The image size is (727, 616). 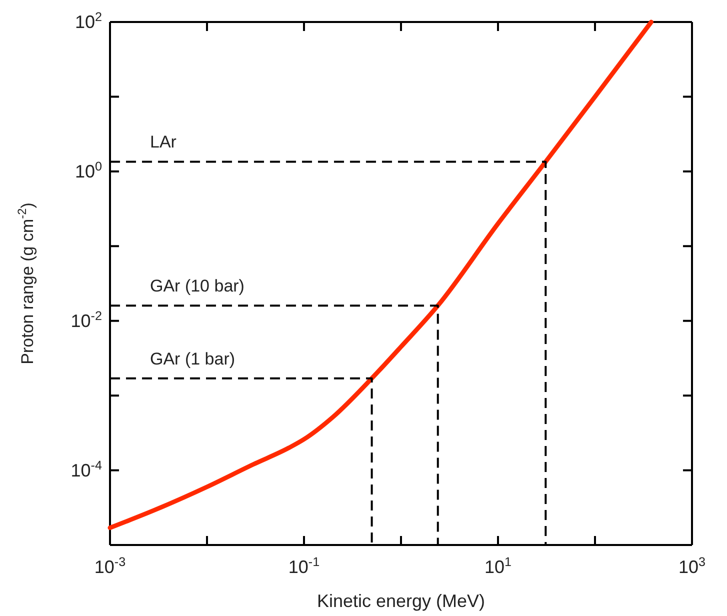 I want to click on y-tick-label: 10$^{2}$, so click(x=88, y=21).